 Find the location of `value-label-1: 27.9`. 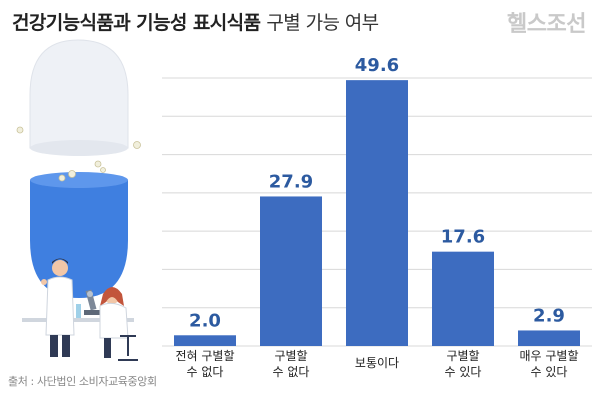

value-label-1: 27.9 is located at coordinates (291, 181).